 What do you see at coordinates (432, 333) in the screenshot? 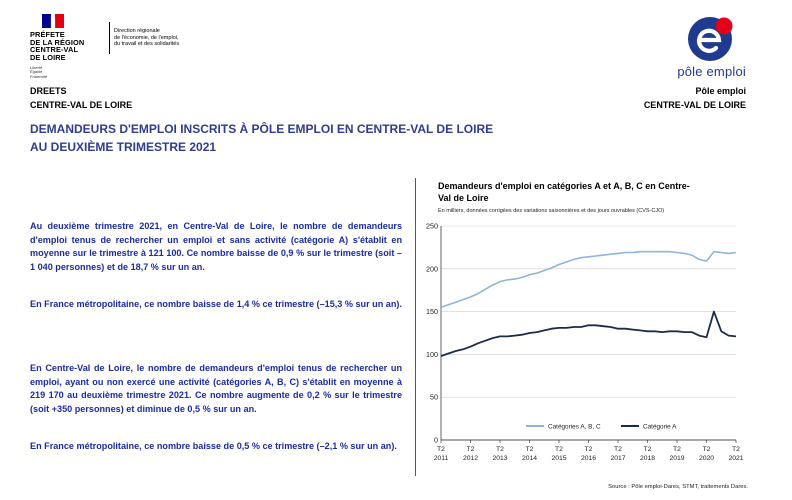
I see `y-axis-ticks: 0 50 100 150 200 250` at bounding box center [432, 333].